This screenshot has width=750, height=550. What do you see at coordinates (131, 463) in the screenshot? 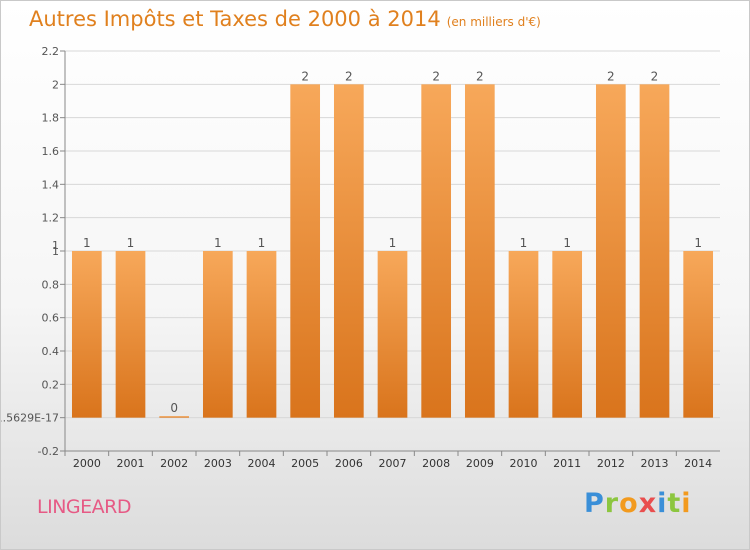
I see `x-tick-label: 2001` at bounding box center [131, 463].